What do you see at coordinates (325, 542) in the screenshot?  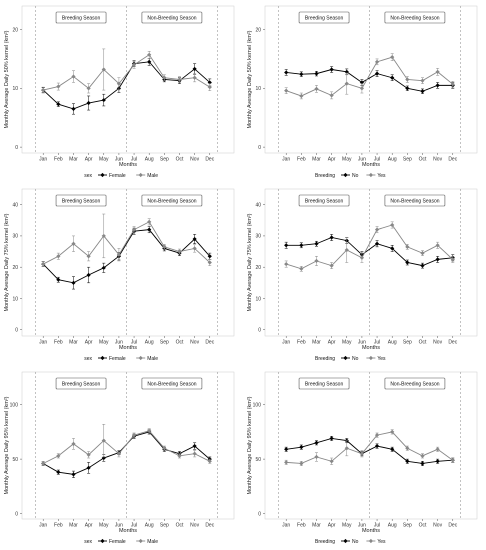 I see `legend-title: Breeding` at bounding box center [325, 542].